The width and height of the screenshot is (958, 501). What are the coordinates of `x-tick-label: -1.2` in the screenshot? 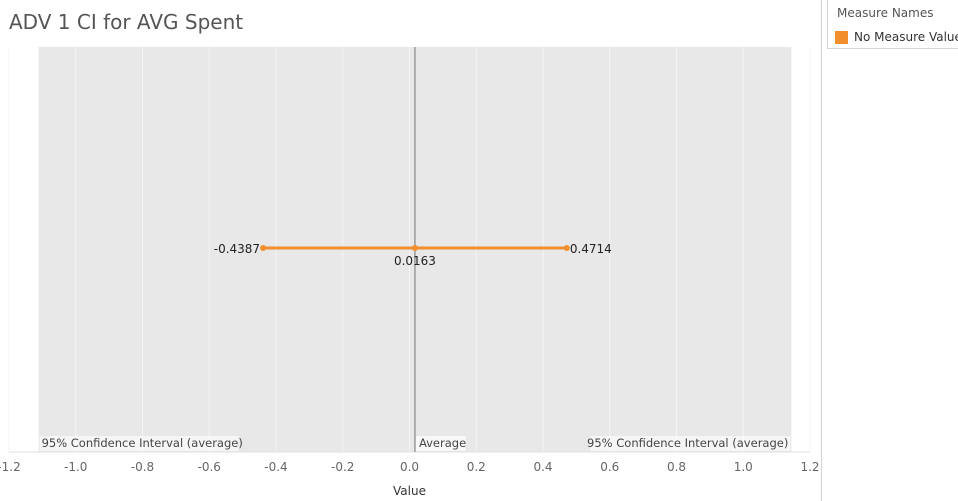 It's located at (10, 467).